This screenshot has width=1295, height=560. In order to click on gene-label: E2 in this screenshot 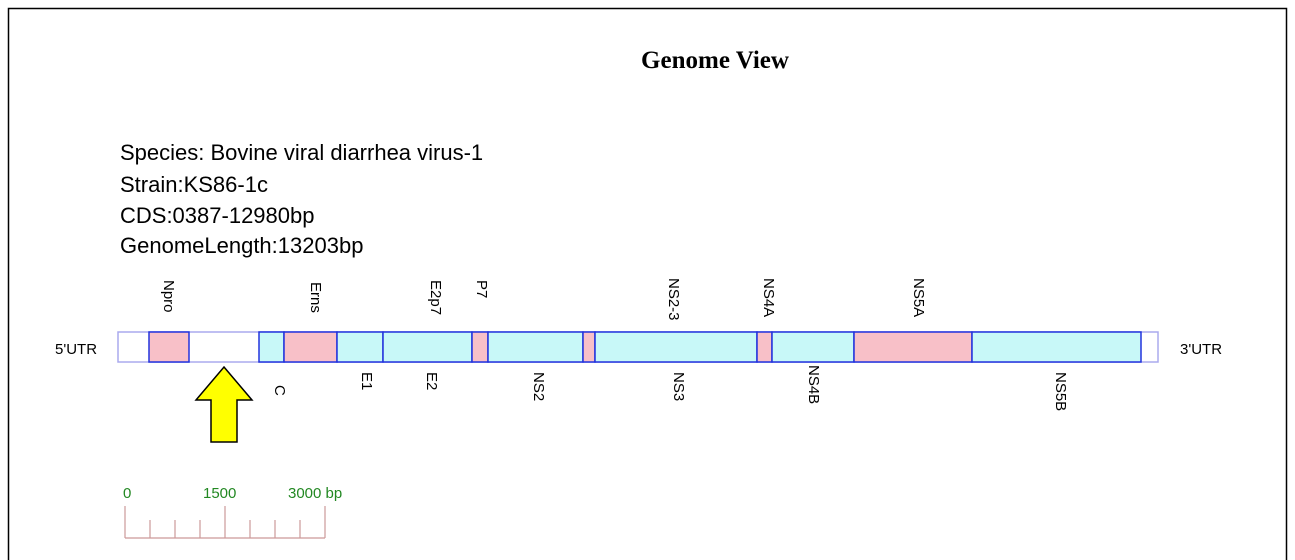, I will do `click(431, 381)`.